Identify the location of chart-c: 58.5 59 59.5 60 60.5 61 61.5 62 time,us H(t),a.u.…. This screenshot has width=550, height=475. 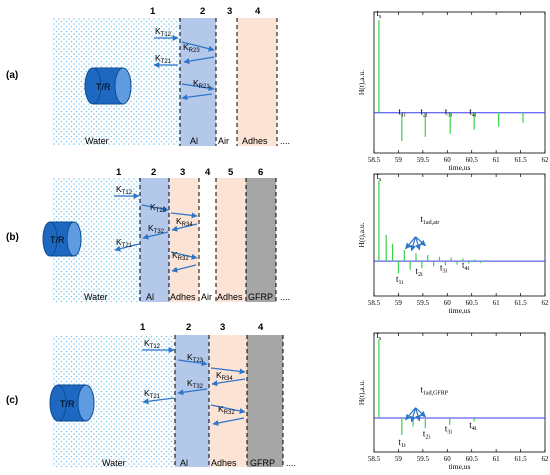
(453, 400).